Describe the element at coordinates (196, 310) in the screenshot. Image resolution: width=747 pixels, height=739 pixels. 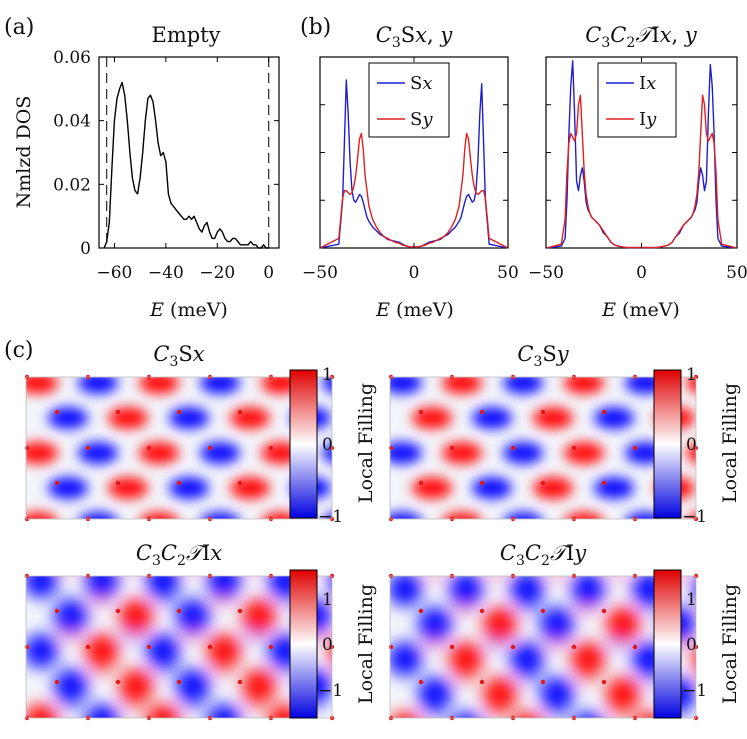
I see `chart-a-xlabel-unit: (meV)` at that location.